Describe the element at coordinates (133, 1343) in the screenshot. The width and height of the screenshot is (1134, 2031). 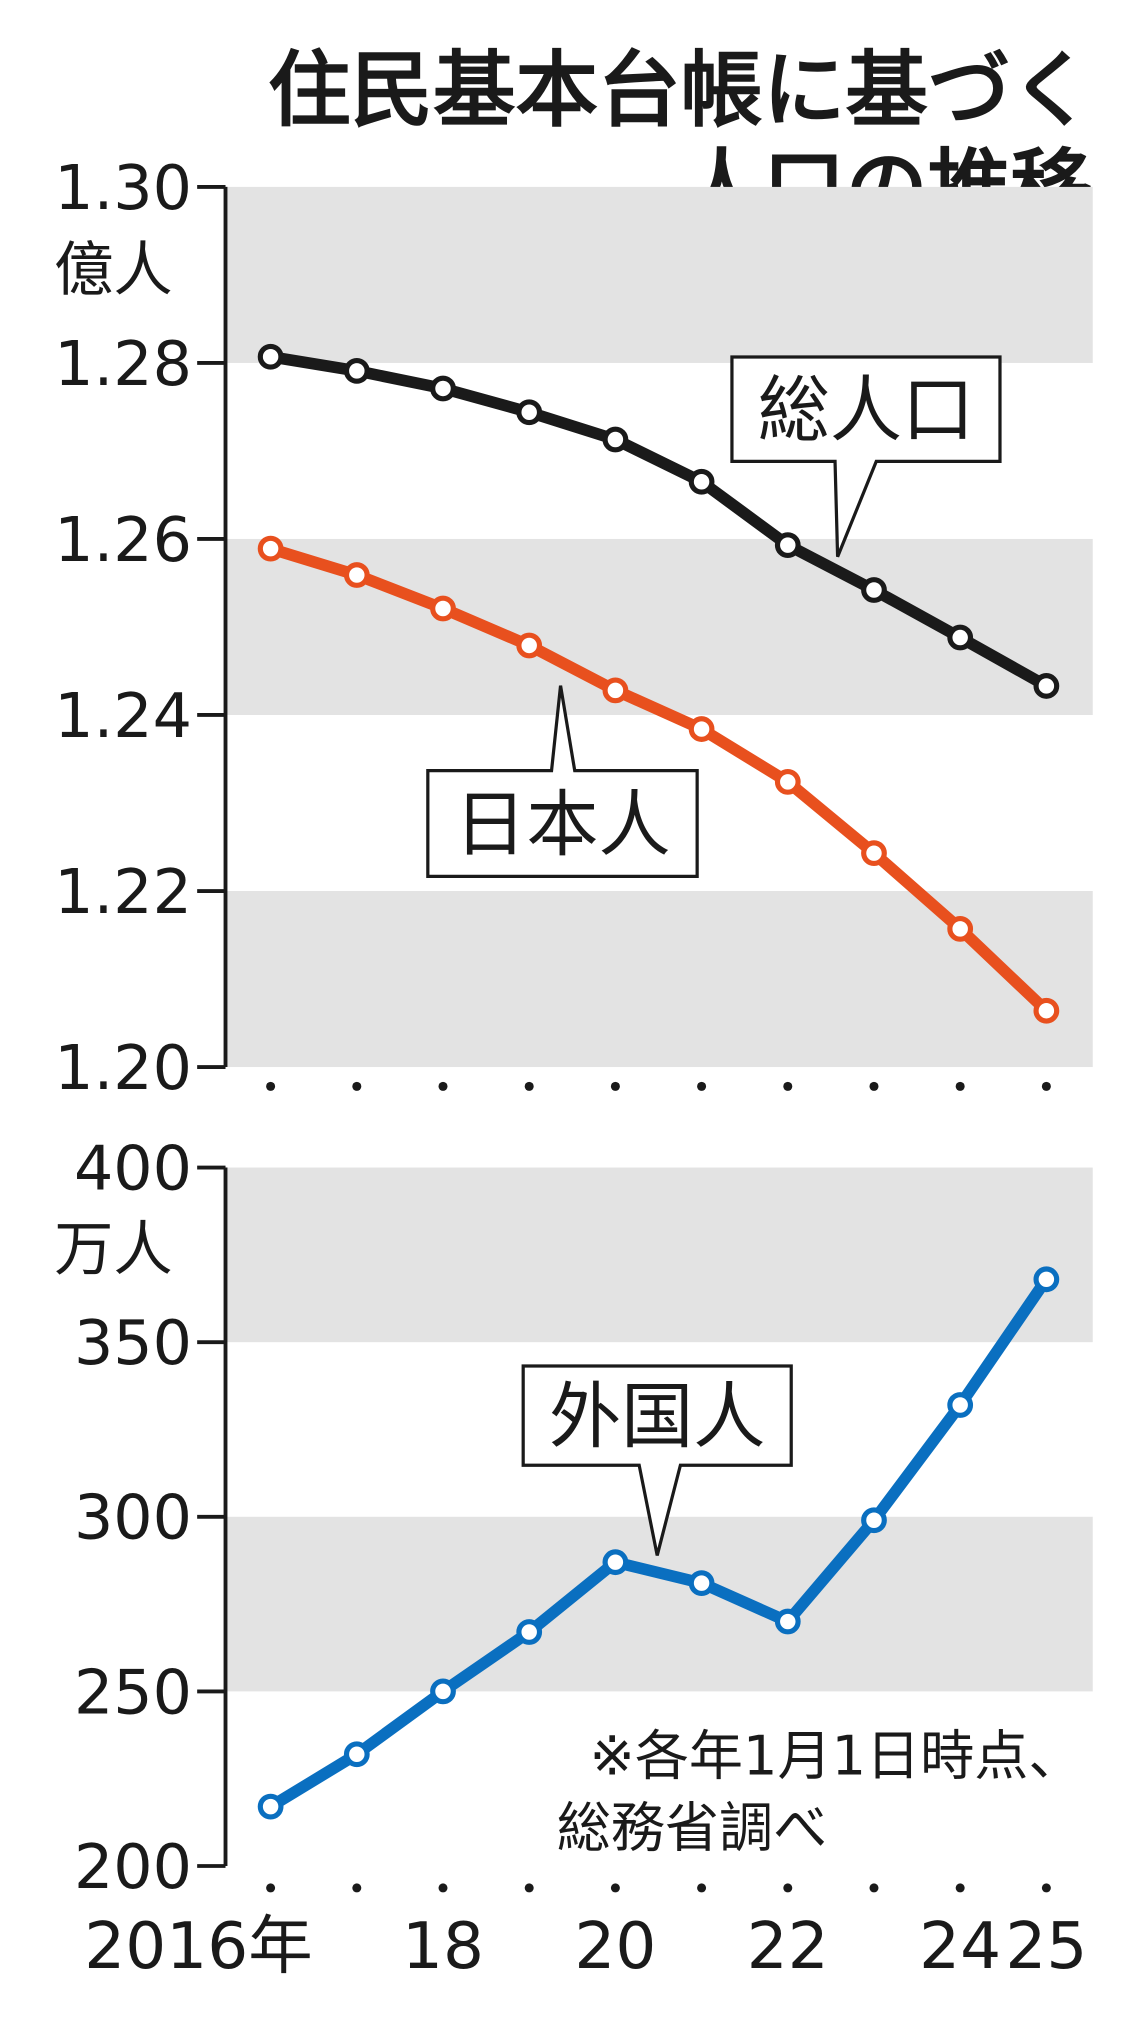
I see `y-tick-label: 350` at that location.